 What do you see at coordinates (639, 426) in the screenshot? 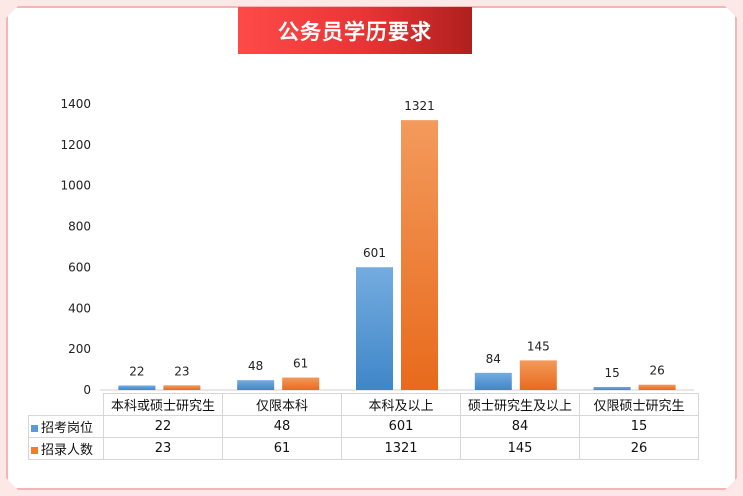
I see `table-cell: 15` at bounding box center [639, 426].